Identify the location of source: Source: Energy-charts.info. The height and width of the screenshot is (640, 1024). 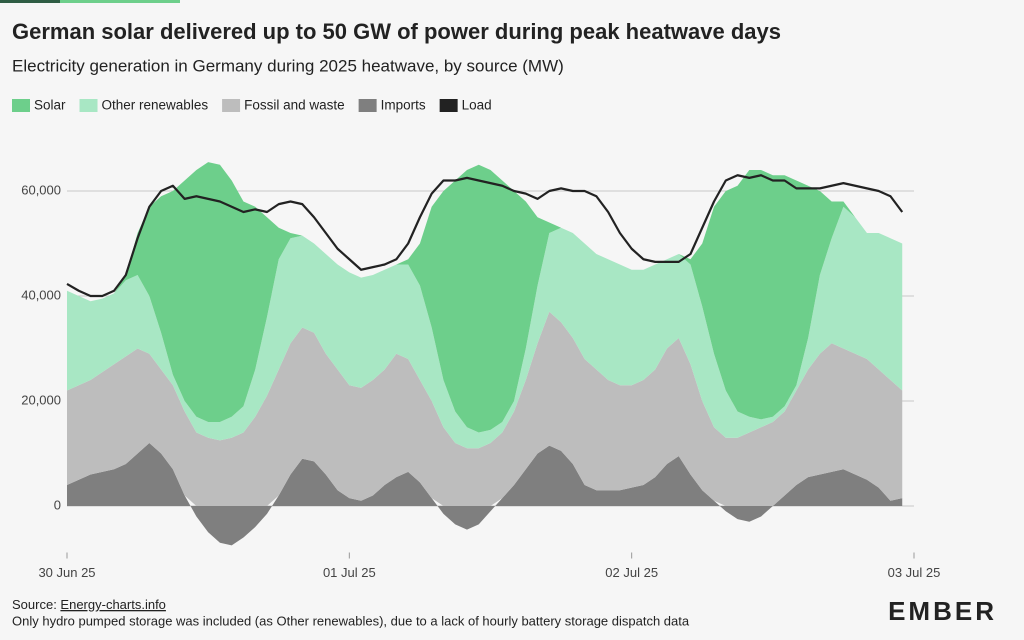
(89, 604).